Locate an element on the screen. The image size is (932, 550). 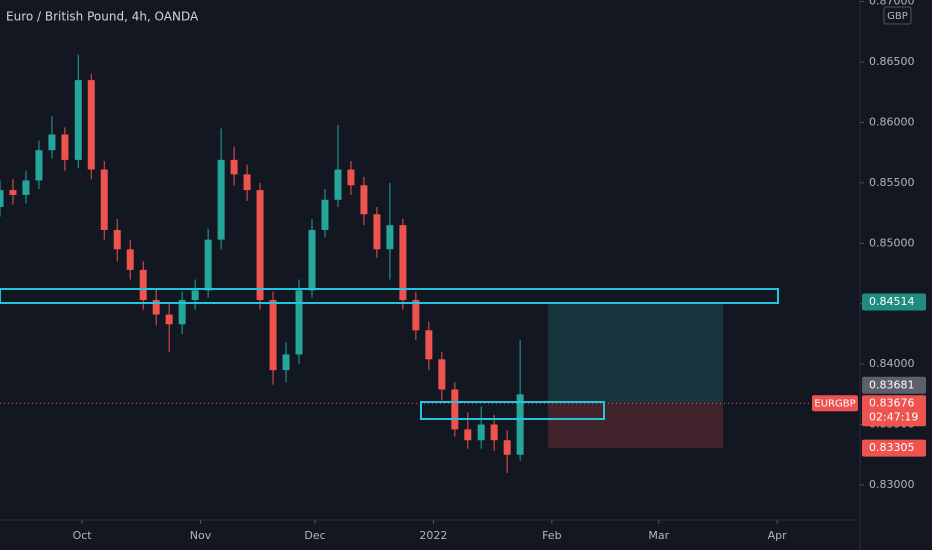
stop-price-box is located at coordinates (894, 448).